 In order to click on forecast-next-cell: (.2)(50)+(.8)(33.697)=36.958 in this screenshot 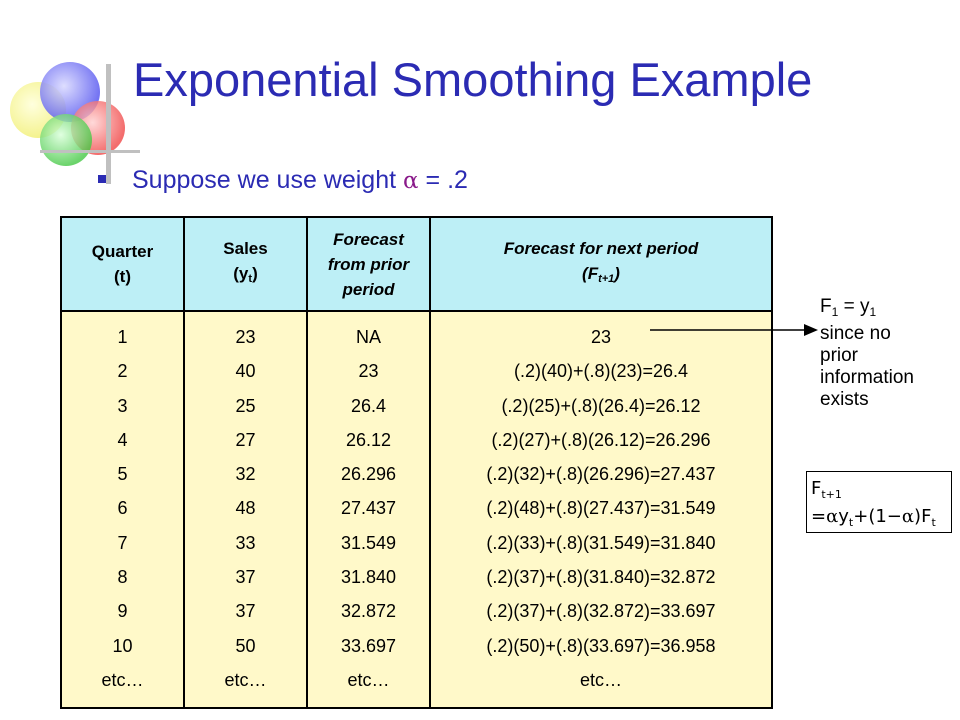, I will do `click(601, 645)`.